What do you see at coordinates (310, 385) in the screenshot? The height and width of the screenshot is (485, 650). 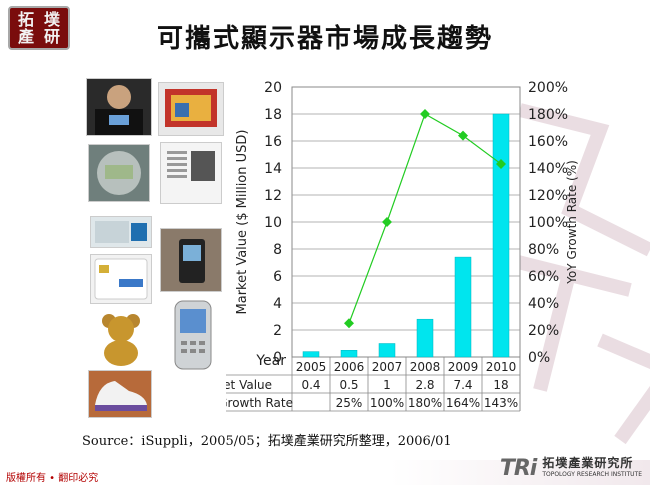 I see `data-label-market-value: 0.4` at bounding box center [310, 385].